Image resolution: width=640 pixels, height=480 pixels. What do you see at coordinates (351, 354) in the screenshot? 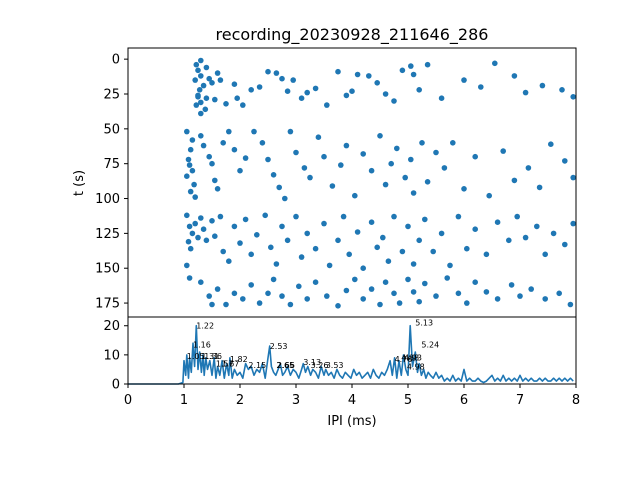
I see `ipi-series` at bounding box center [351, 354].